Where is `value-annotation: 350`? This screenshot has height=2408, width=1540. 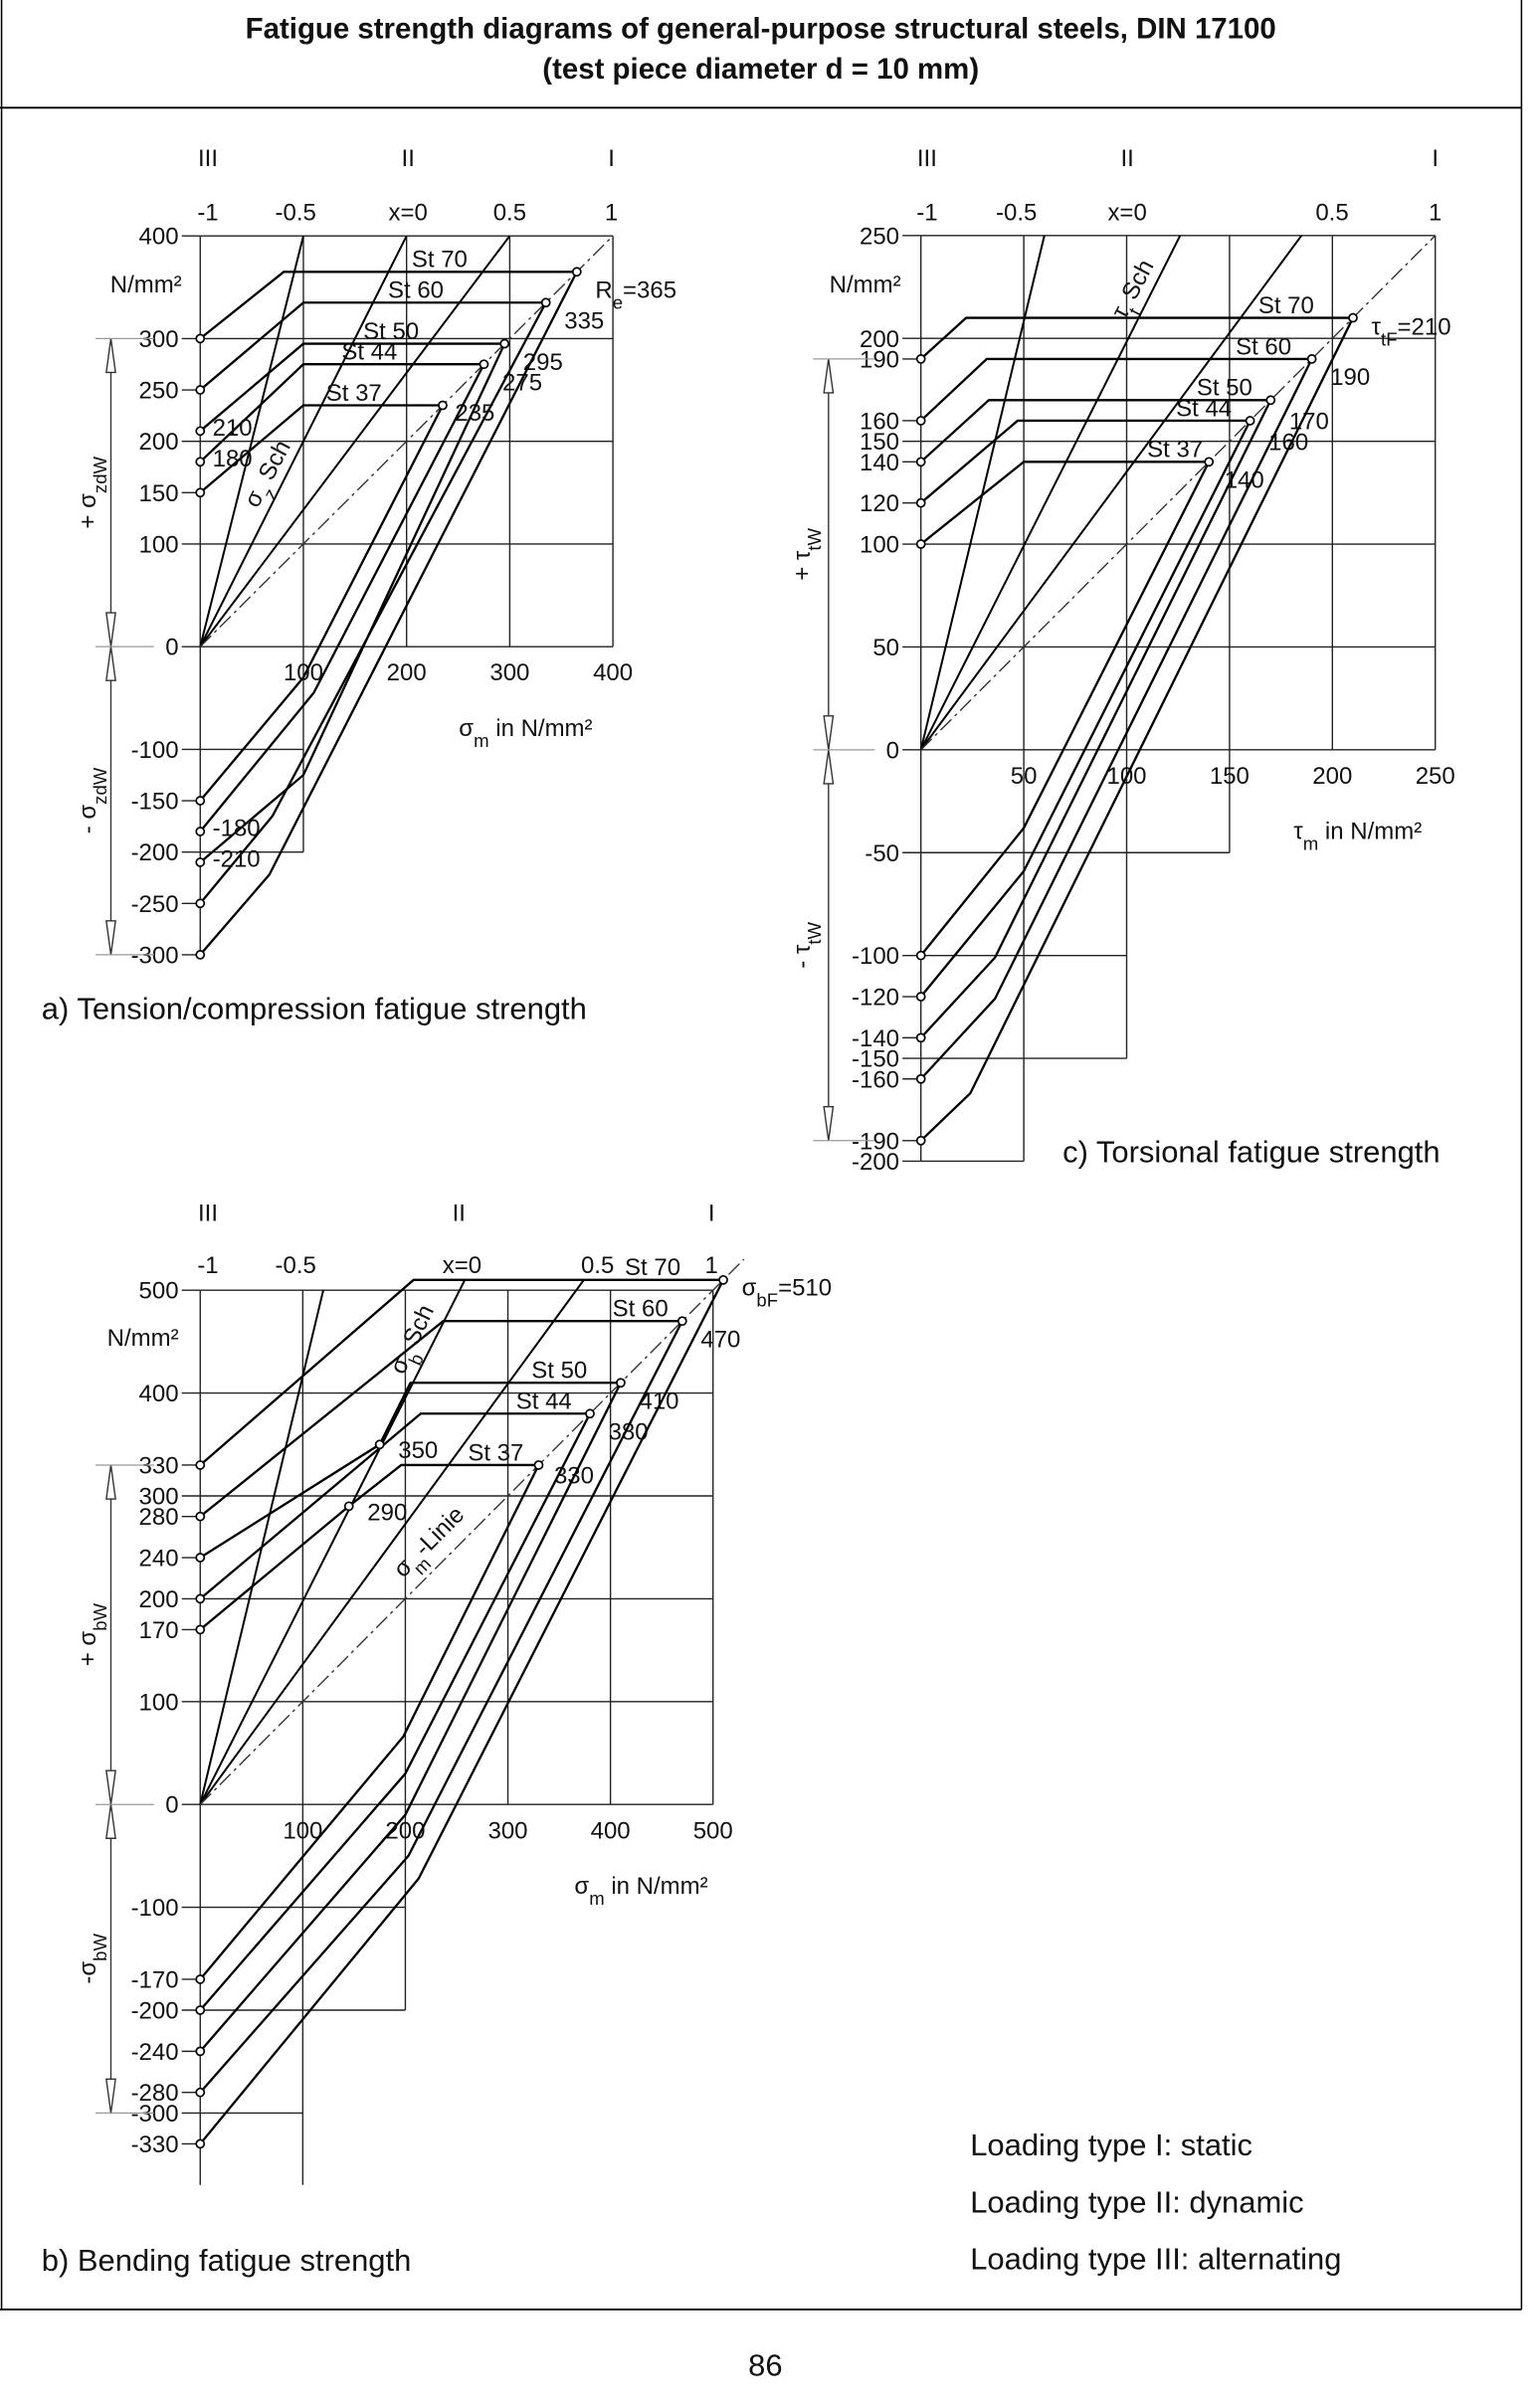
value-annotation: 350 is located at coordinates (418, 1450).